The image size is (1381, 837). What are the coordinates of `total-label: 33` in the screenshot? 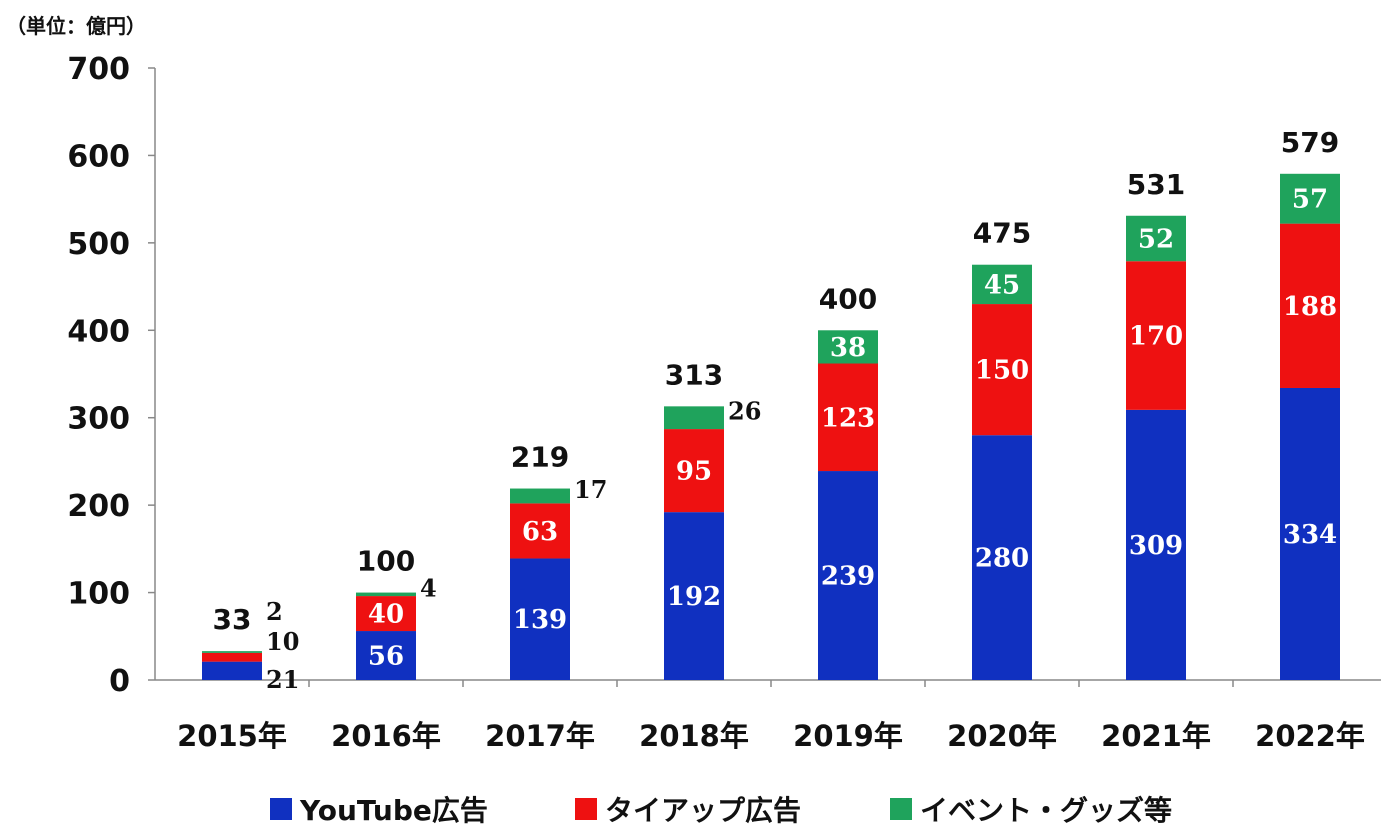 It's located at (232, 619).